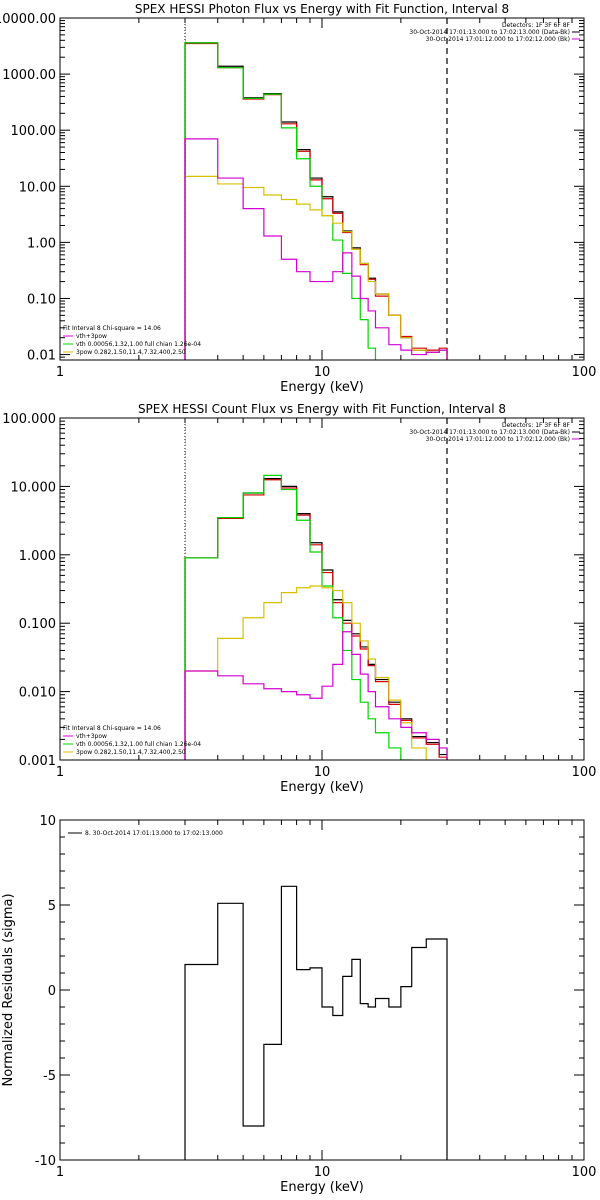  Describe the element at coordinates (34, 131) in the screenshot. I see `y-tick-label: 100.00` at that location.